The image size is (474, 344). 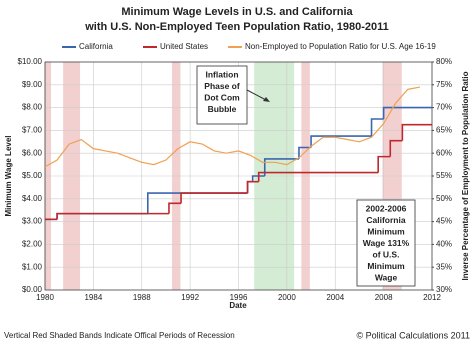 What do you see at coordinates (444, 130) in the screenshot?
I see `y2-tick-label: 65%` at bounding box center [444, 130].